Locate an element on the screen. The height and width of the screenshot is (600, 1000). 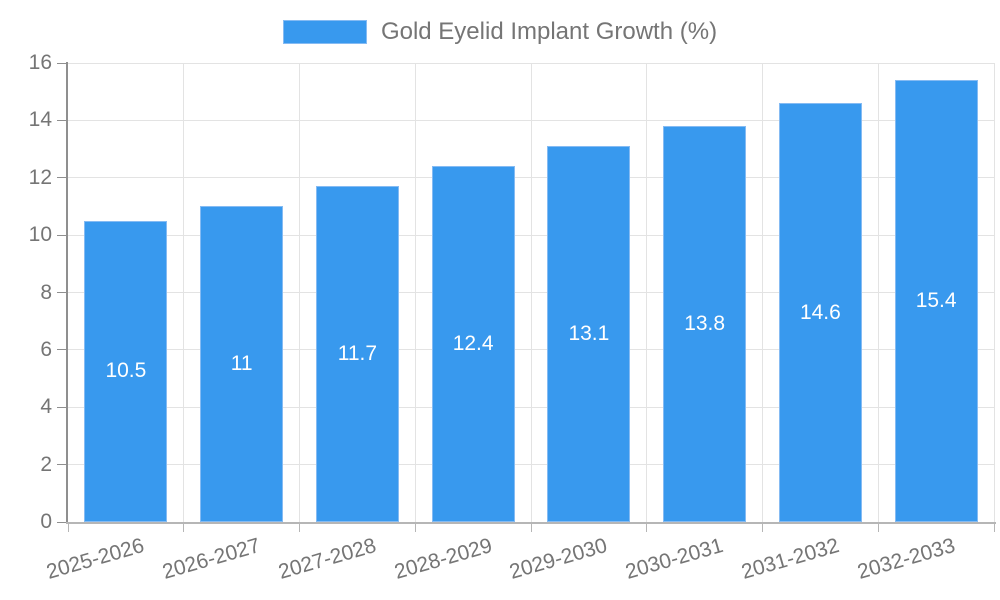
y-tick-label: 6 is located at coordinates (46, 349).